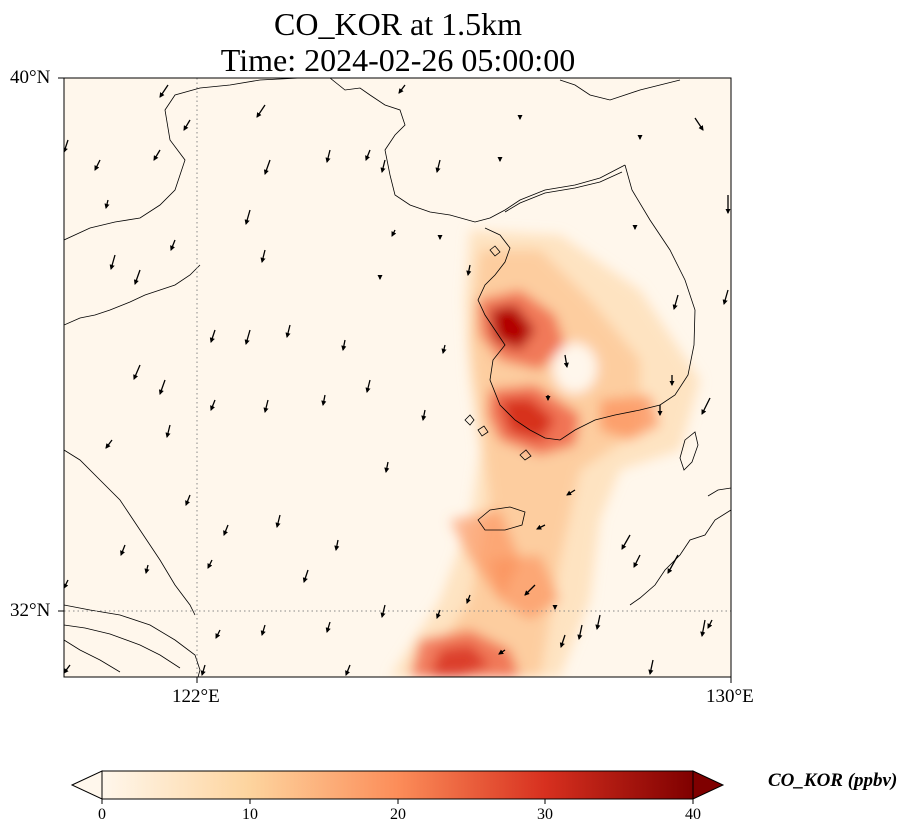 This screenshot has height=836, width=920. What do you see at coordinates (196, 696) in the screenshot?
I see `lon-label-122: 122°E` at bounding box center [196, 696].